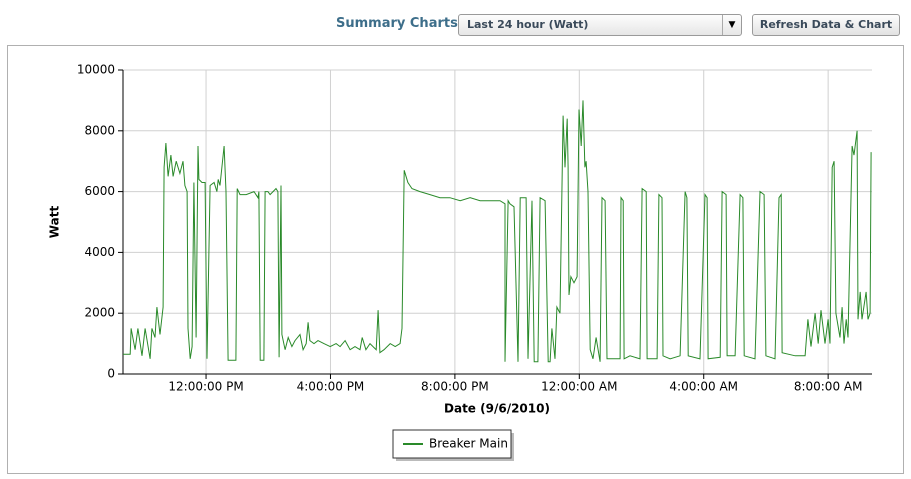 The height and width of the screenshot is (479, 911). What do you see at coordinates (99, 252) in the screenshot?
I see `y-tick-label: 4000` at bounding box center [99, 252].